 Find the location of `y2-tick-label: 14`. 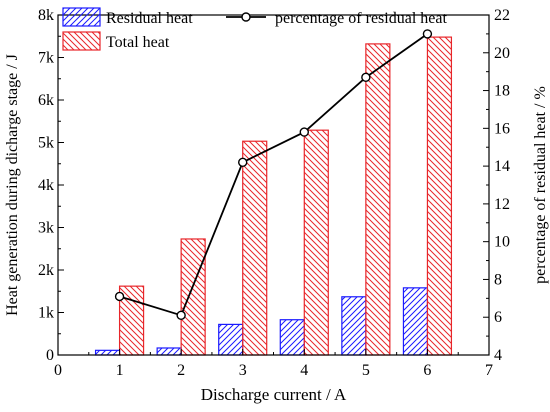

y2-tick-label: 14 is located at coordinates (502, 166).